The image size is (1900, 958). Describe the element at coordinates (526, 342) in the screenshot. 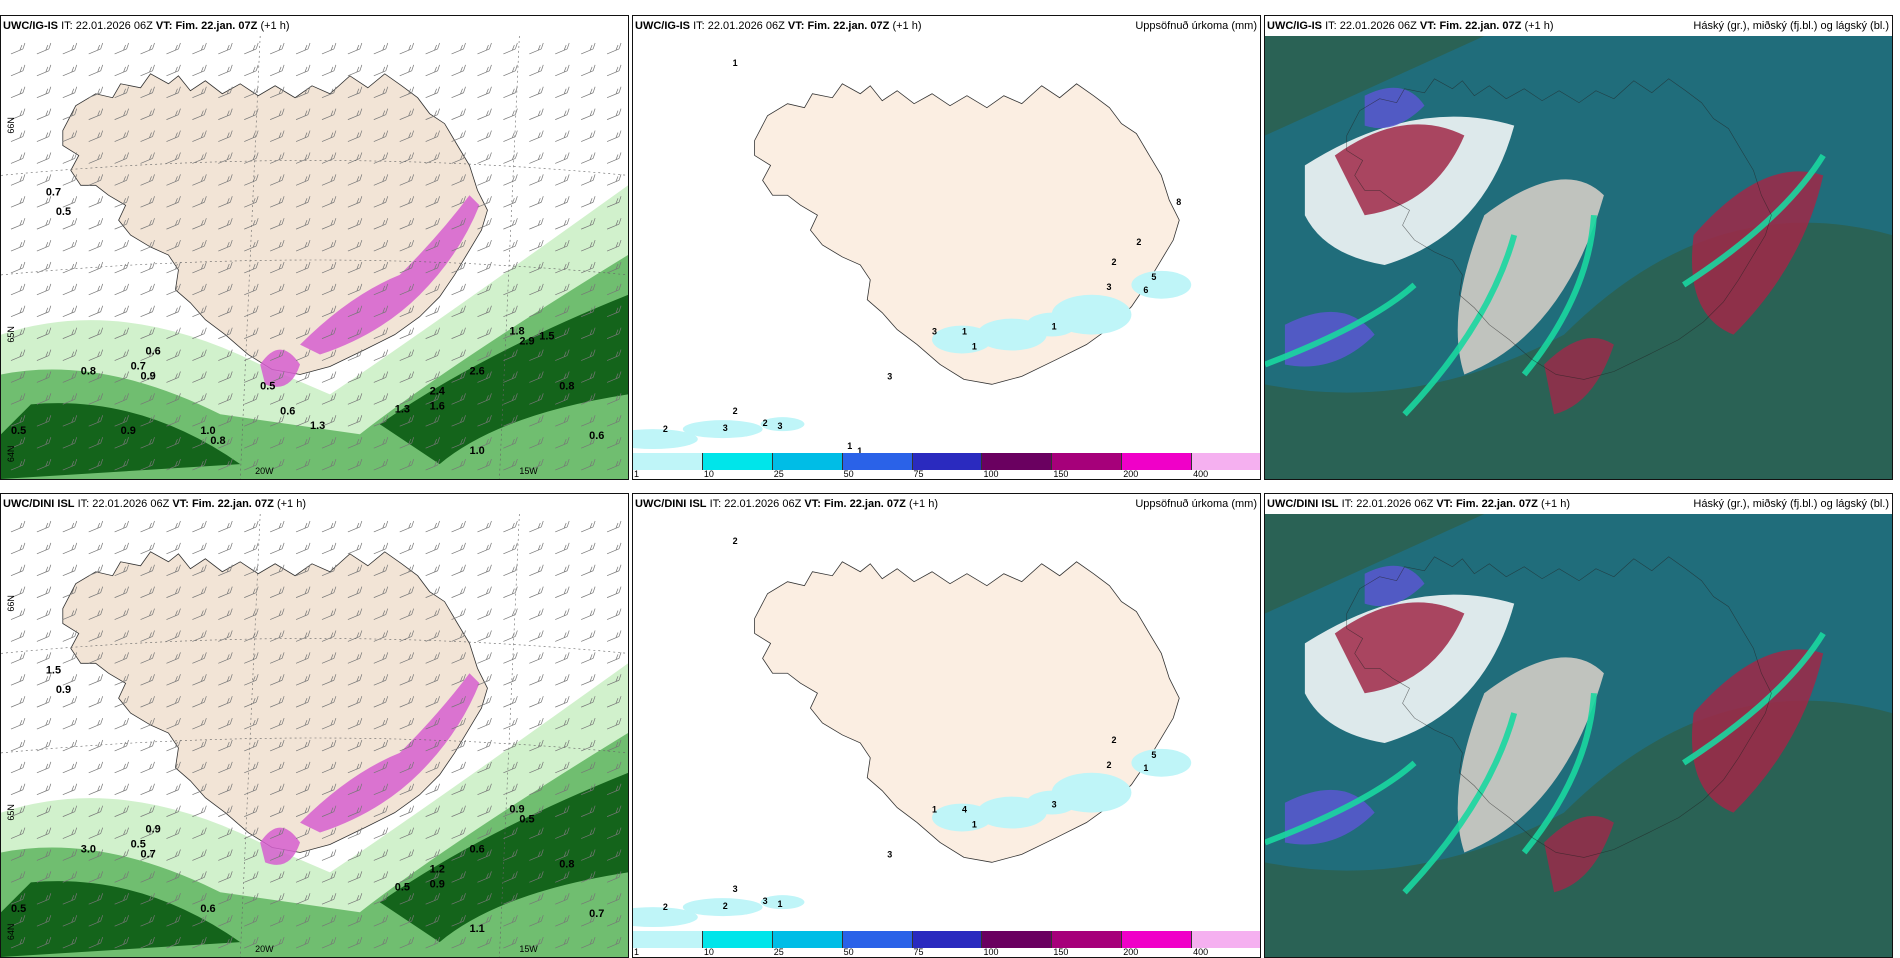

I see `precip-value-label: 2.9` at that location.